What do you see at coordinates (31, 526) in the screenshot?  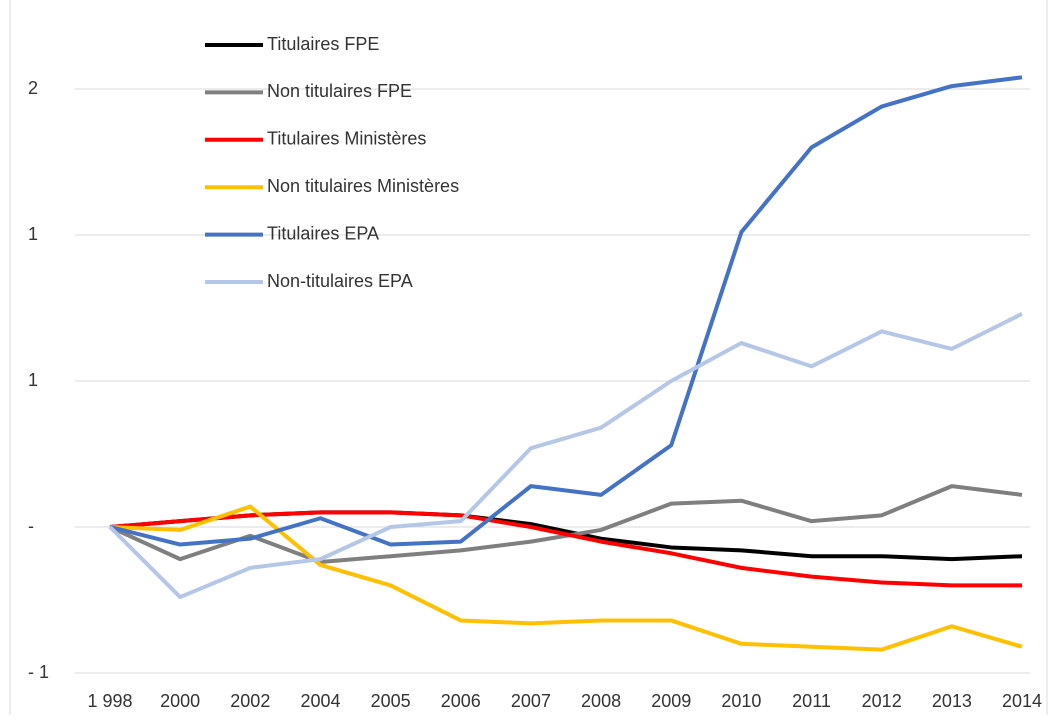 I see `y-tick-label: -` at bounding box center [31, 526].